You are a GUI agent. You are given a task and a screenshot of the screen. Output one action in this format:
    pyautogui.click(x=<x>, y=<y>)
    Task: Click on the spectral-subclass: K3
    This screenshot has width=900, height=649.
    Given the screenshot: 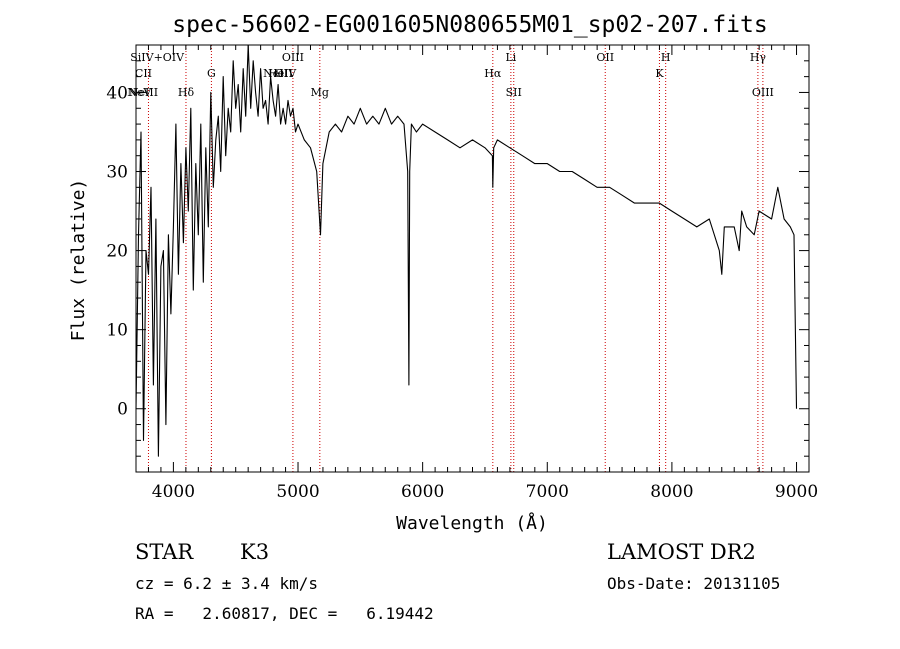 What is the action you would take?
    pyautogui.click(x=255, y=552)
    